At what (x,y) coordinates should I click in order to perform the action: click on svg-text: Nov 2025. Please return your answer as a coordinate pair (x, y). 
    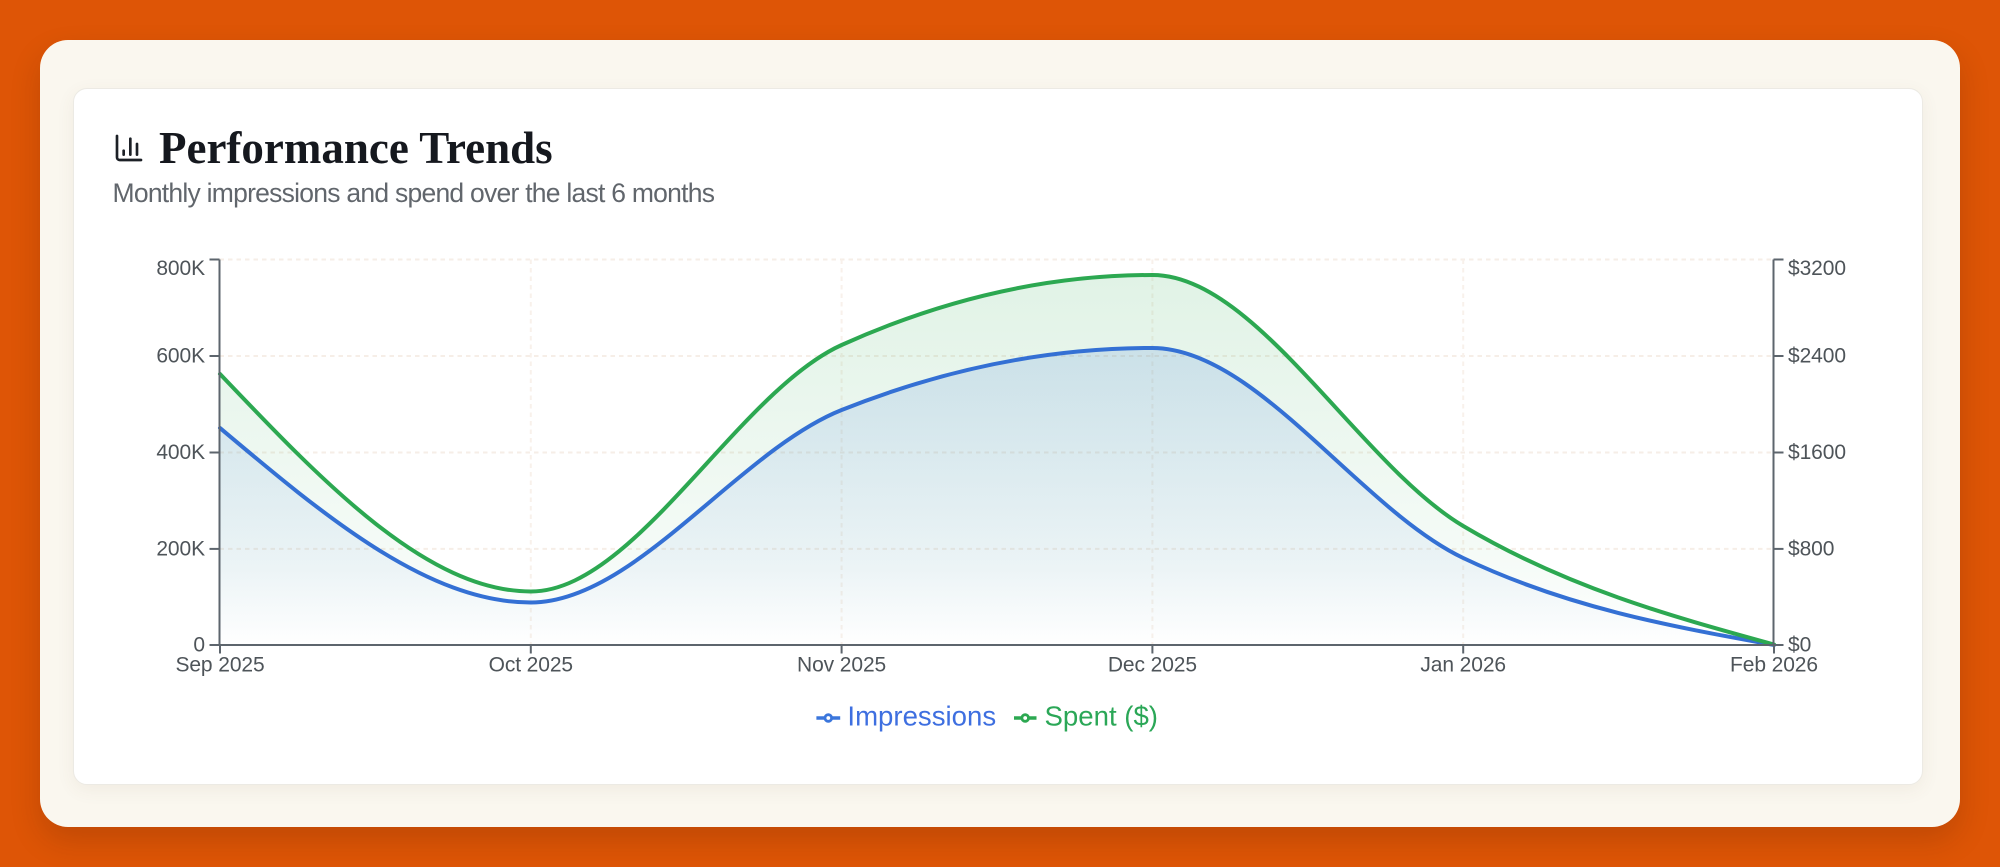
    Looking at the image, I should click on (841, 665).